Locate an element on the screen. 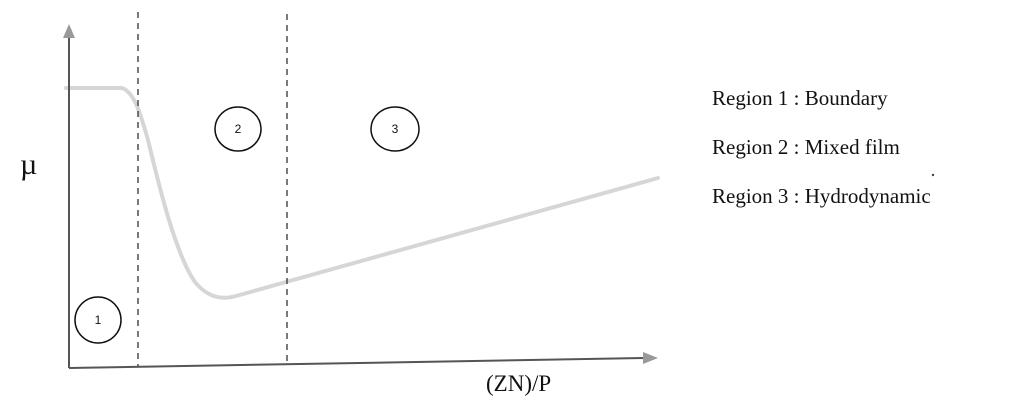 This screenshot has width=1028, height=415. region-2-marker: 2 is located at coordinates (238, 129).